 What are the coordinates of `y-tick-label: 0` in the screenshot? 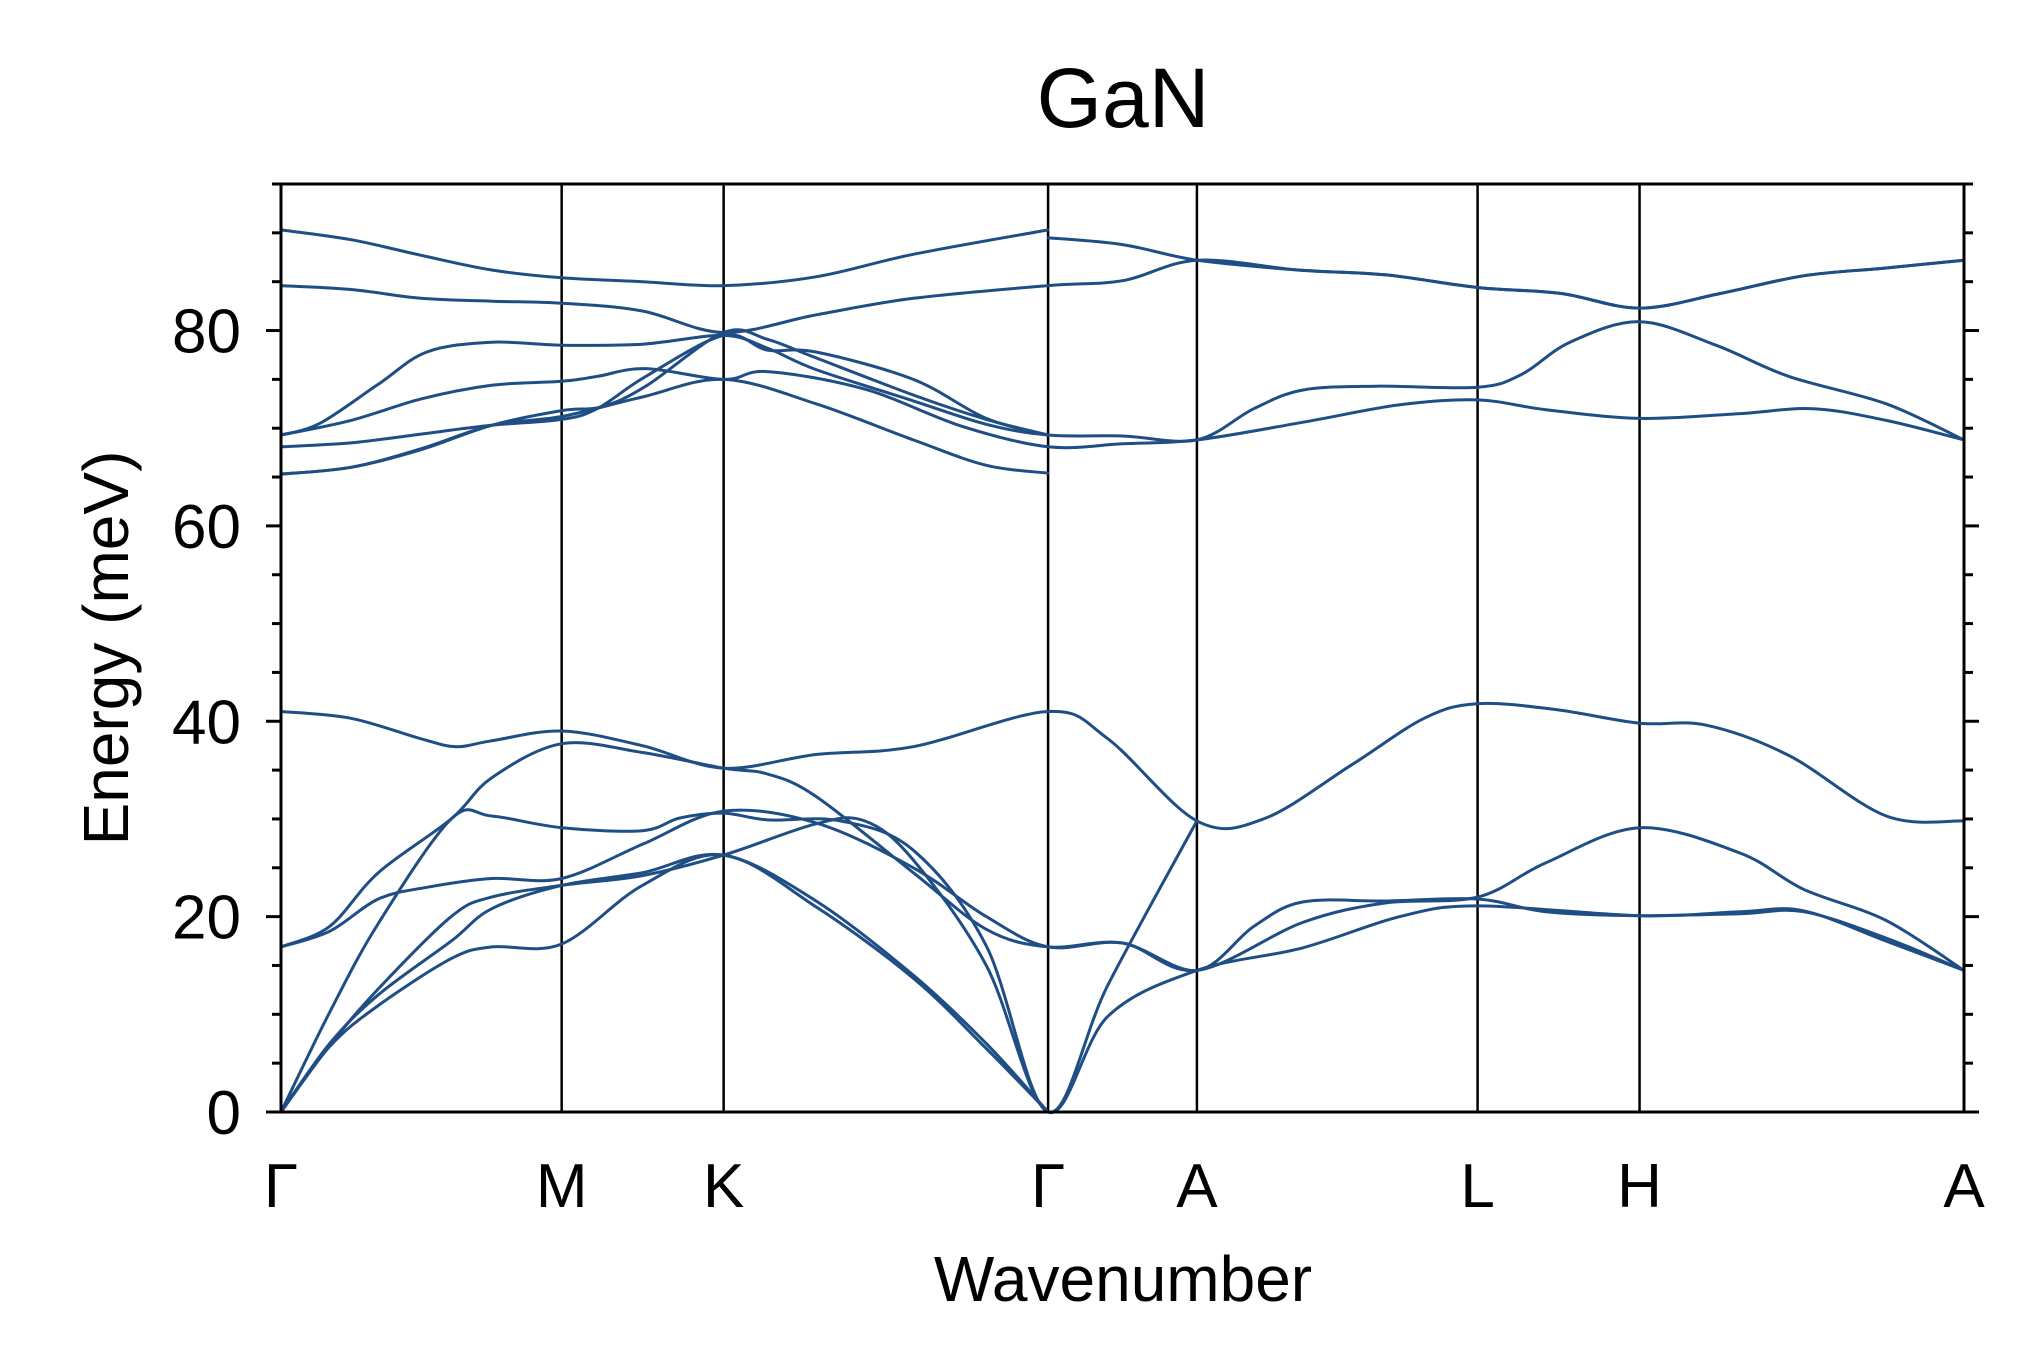 It's located at (224, 1113).